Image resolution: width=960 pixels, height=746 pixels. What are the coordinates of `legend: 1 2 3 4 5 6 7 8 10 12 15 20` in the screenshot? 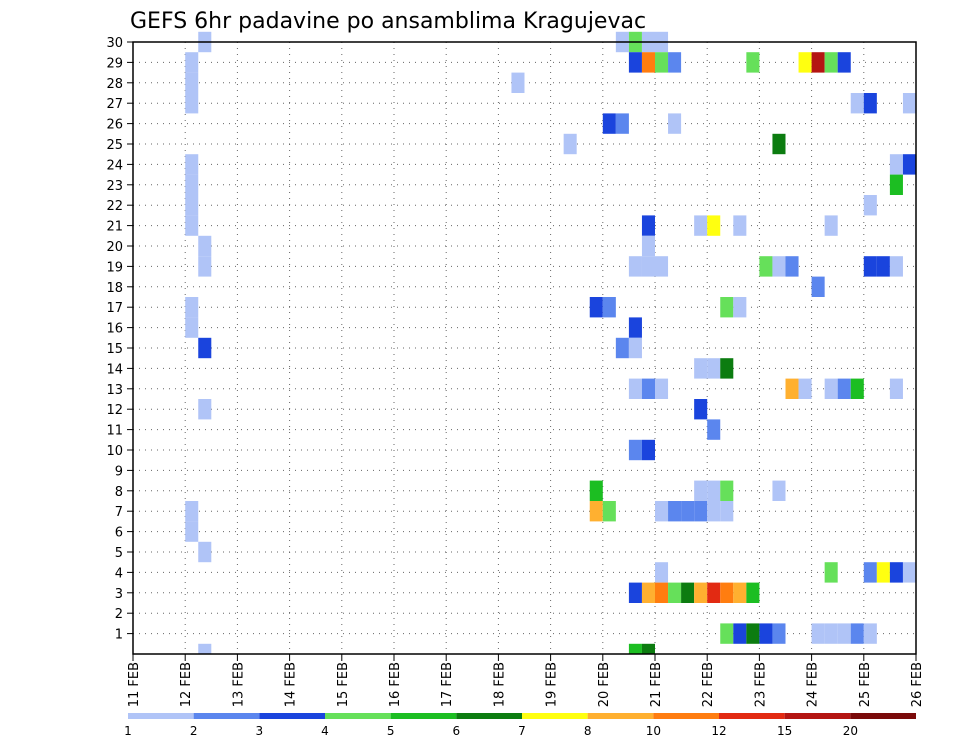 It's located at (520, 725).